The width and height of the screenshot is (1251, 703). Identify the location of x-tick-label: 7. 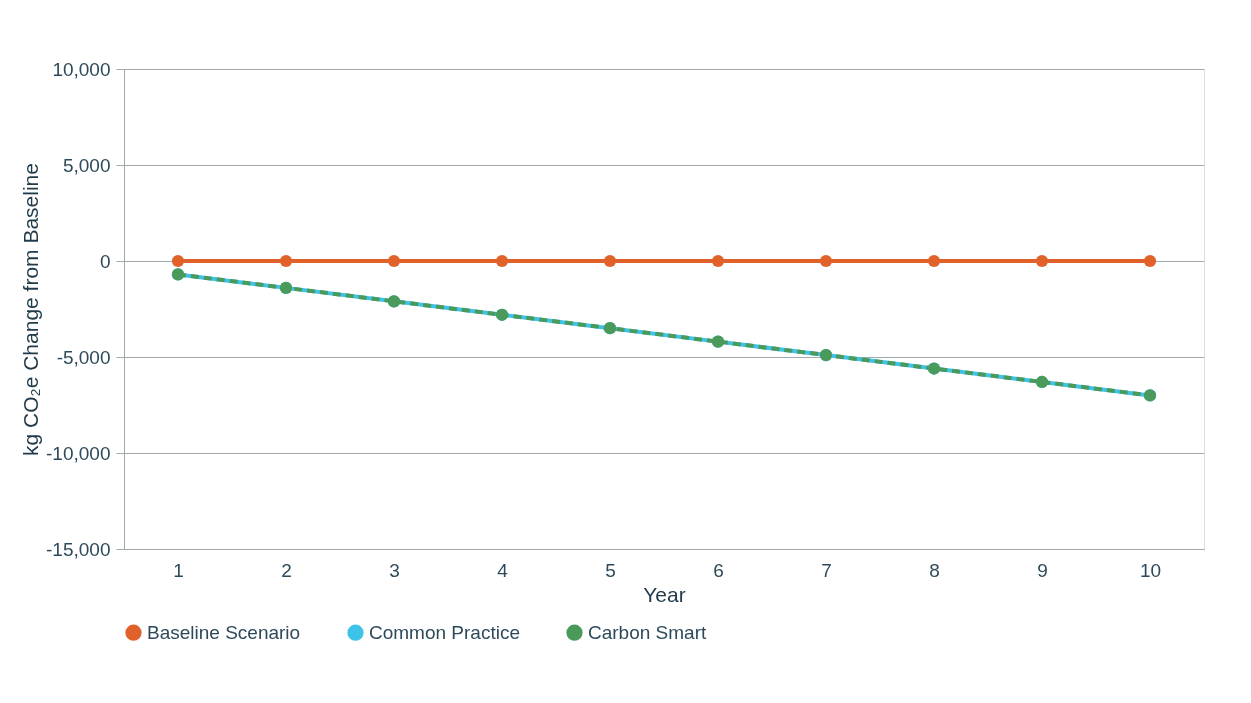
(826, 570).